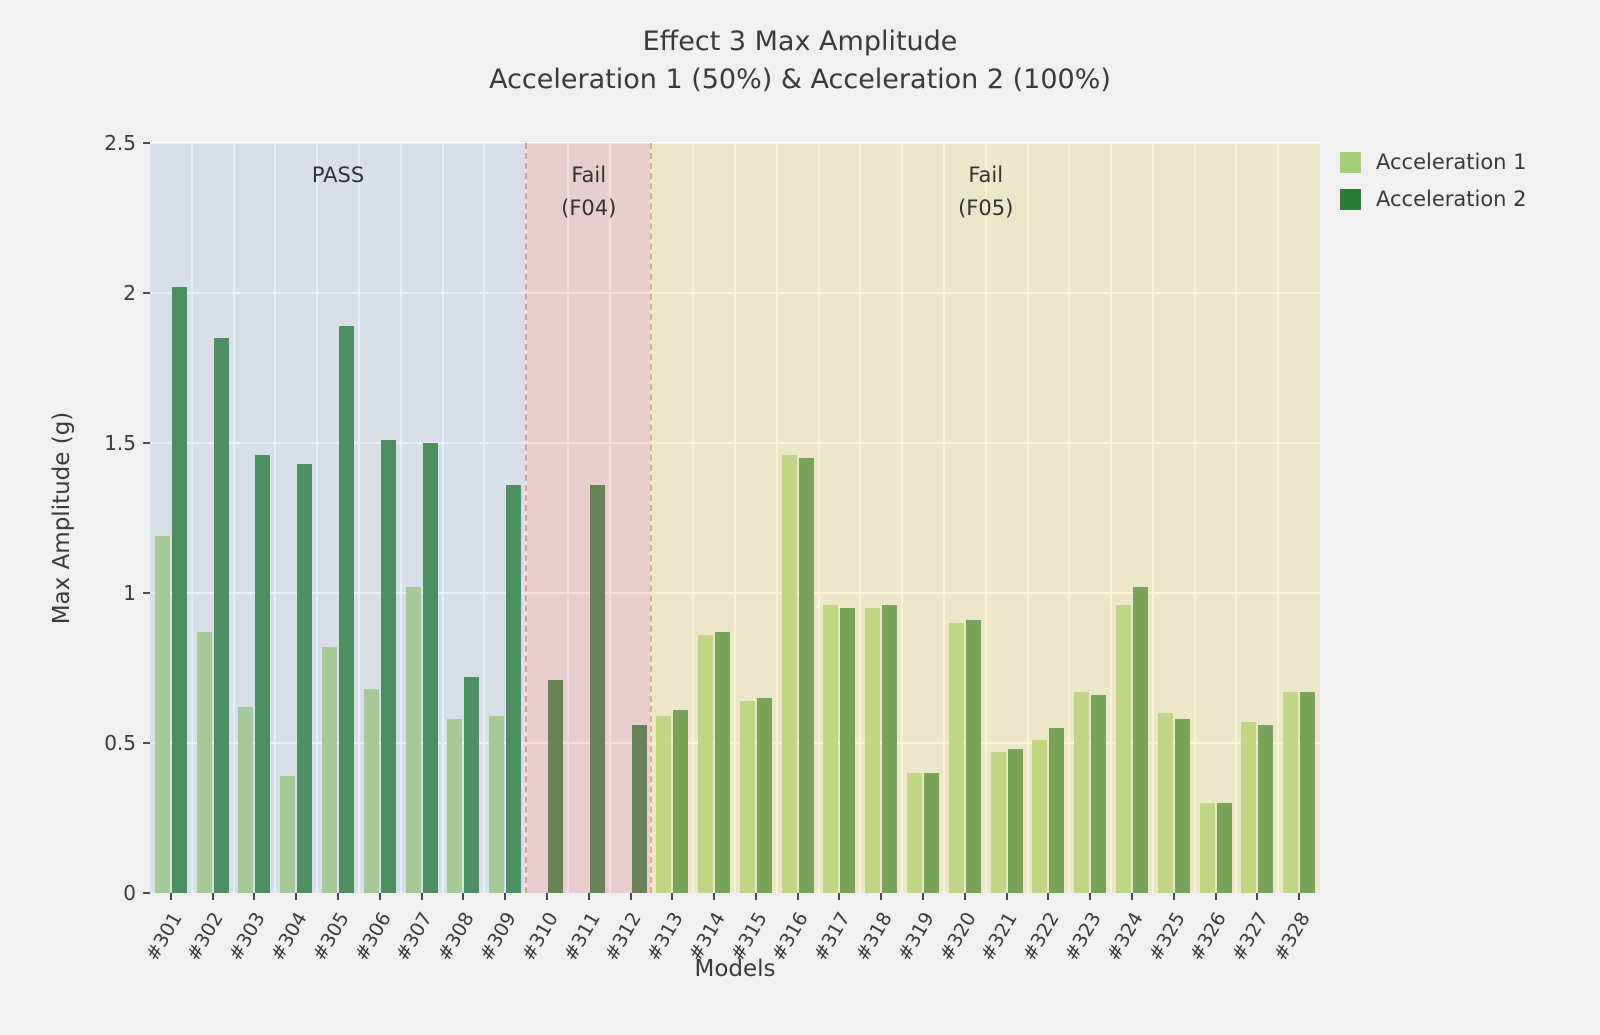 This screenshot has height=1035, width=1600. Describe the element at coordinates (129, 893) in the screenshot. I see `y-tick-label: 0` at that location.